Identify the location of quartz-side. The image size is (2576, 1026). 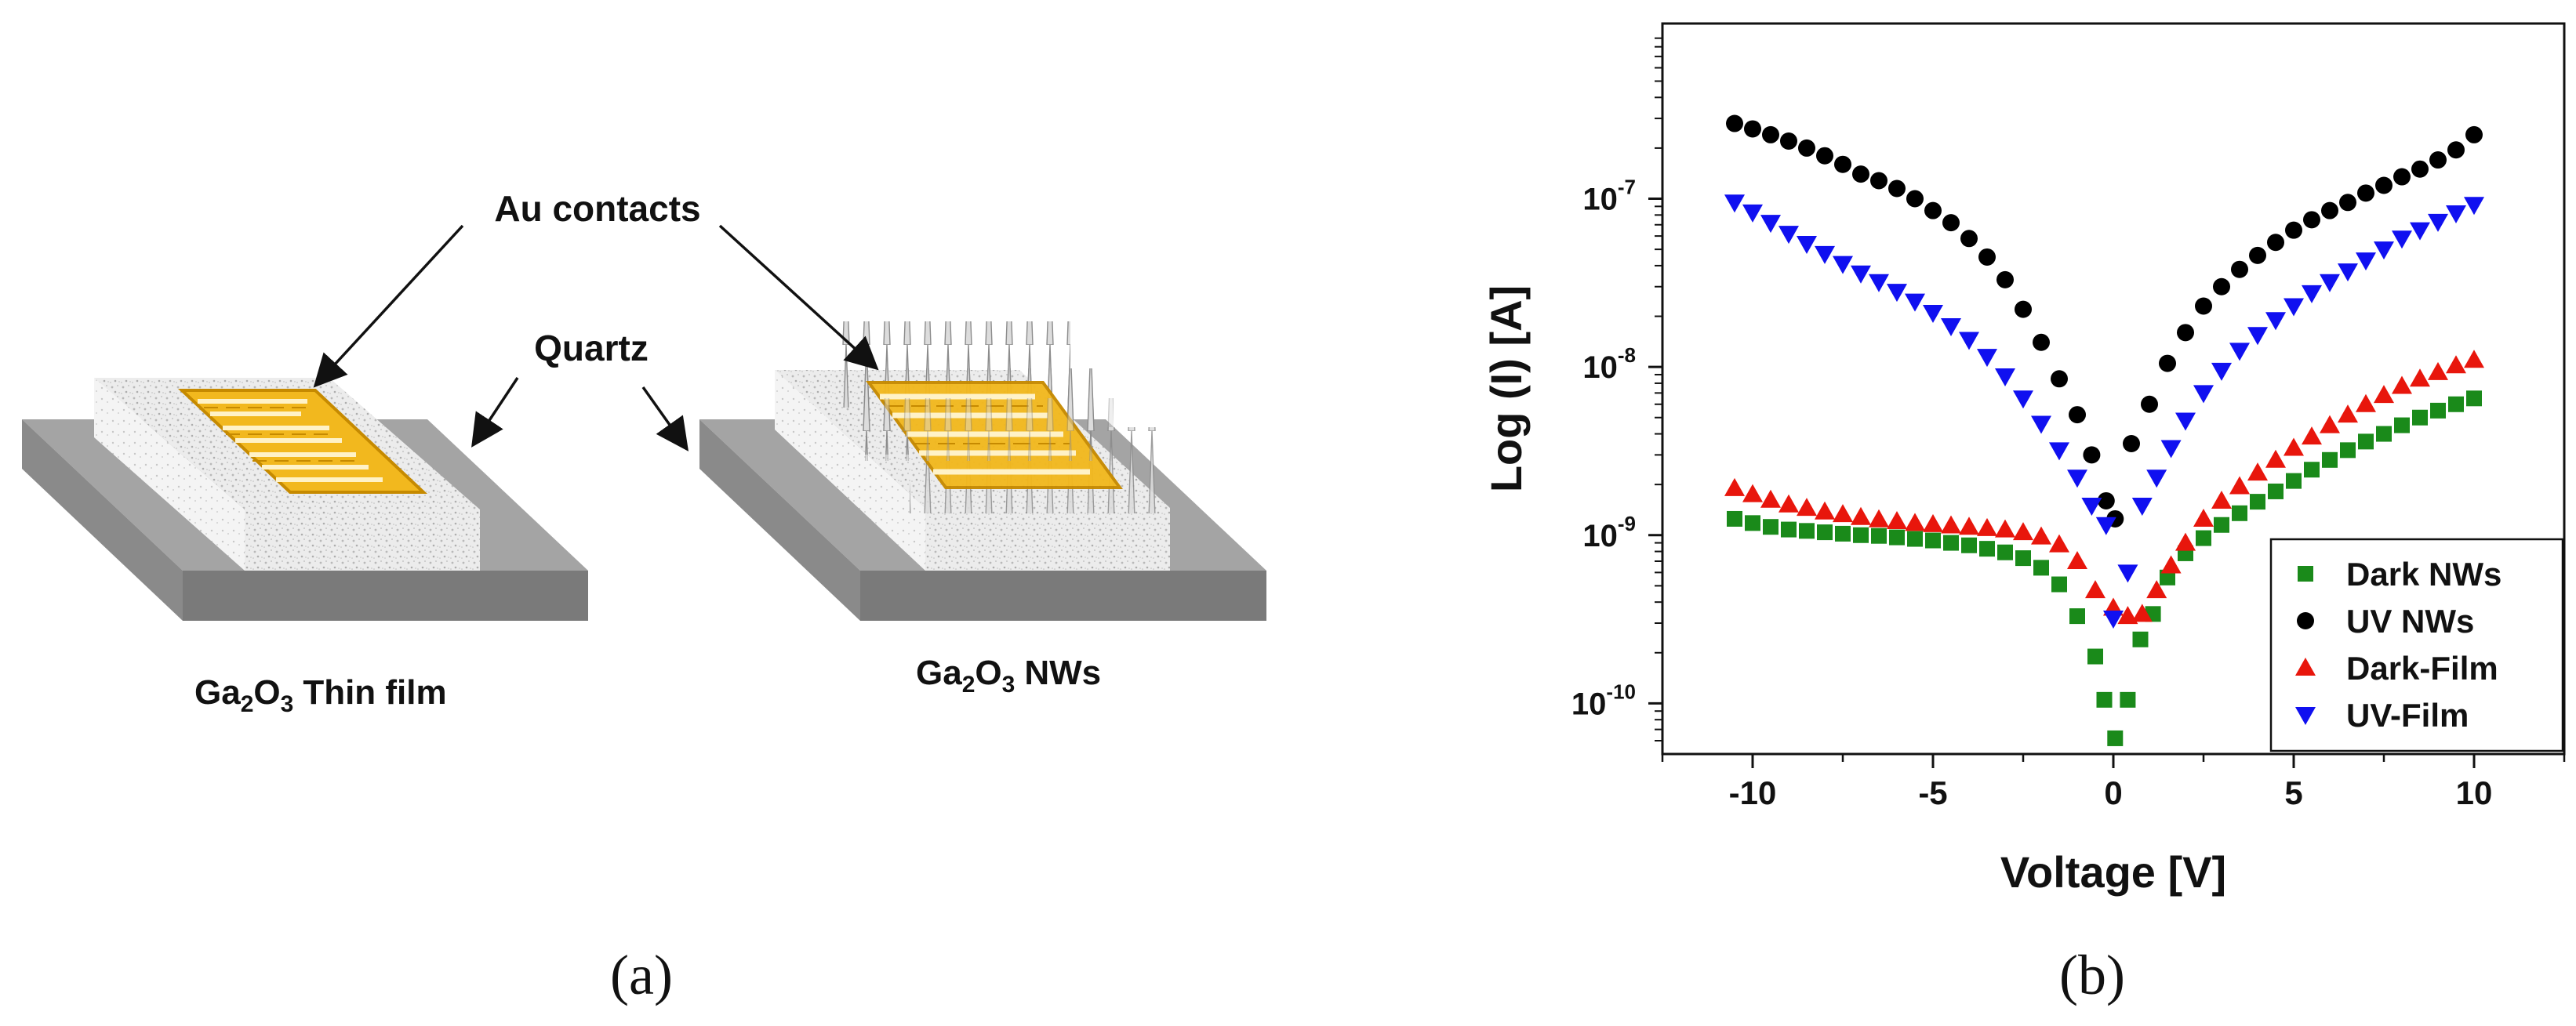
(385, 596).